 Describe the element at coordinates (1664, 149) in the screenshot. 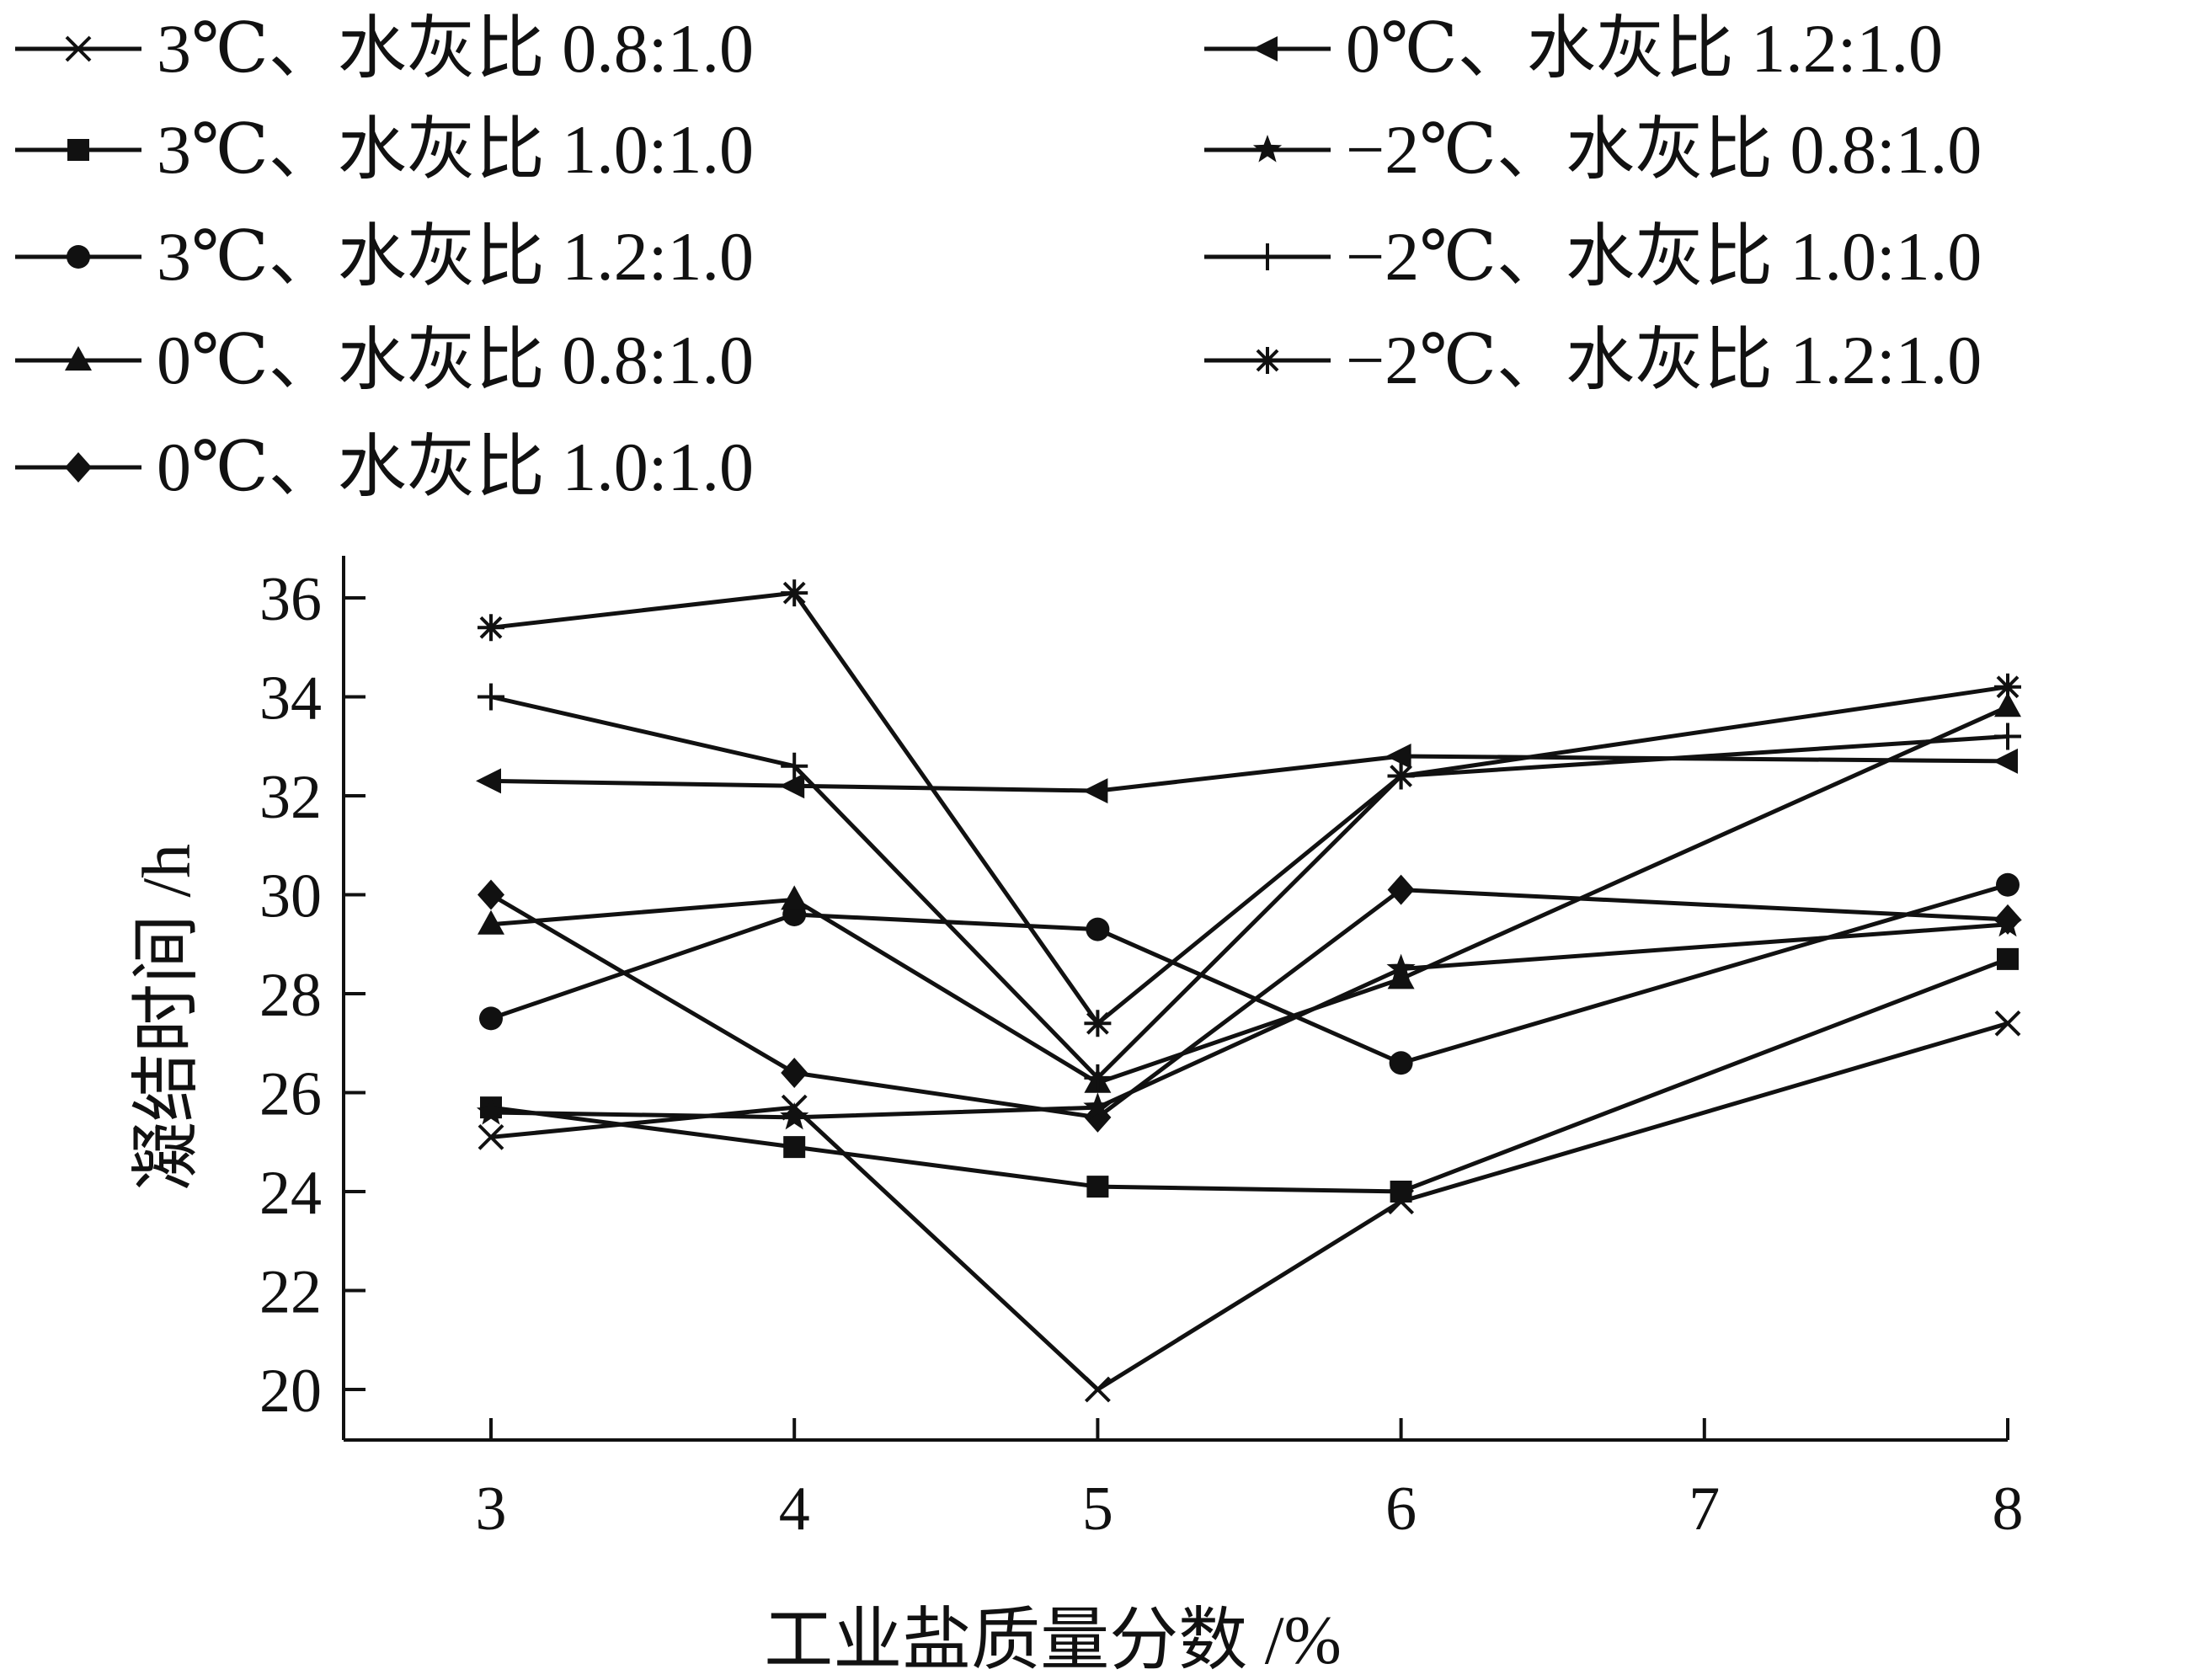

I see `legend-label: −2℃、水灰比 0.8:1.0` at that location.